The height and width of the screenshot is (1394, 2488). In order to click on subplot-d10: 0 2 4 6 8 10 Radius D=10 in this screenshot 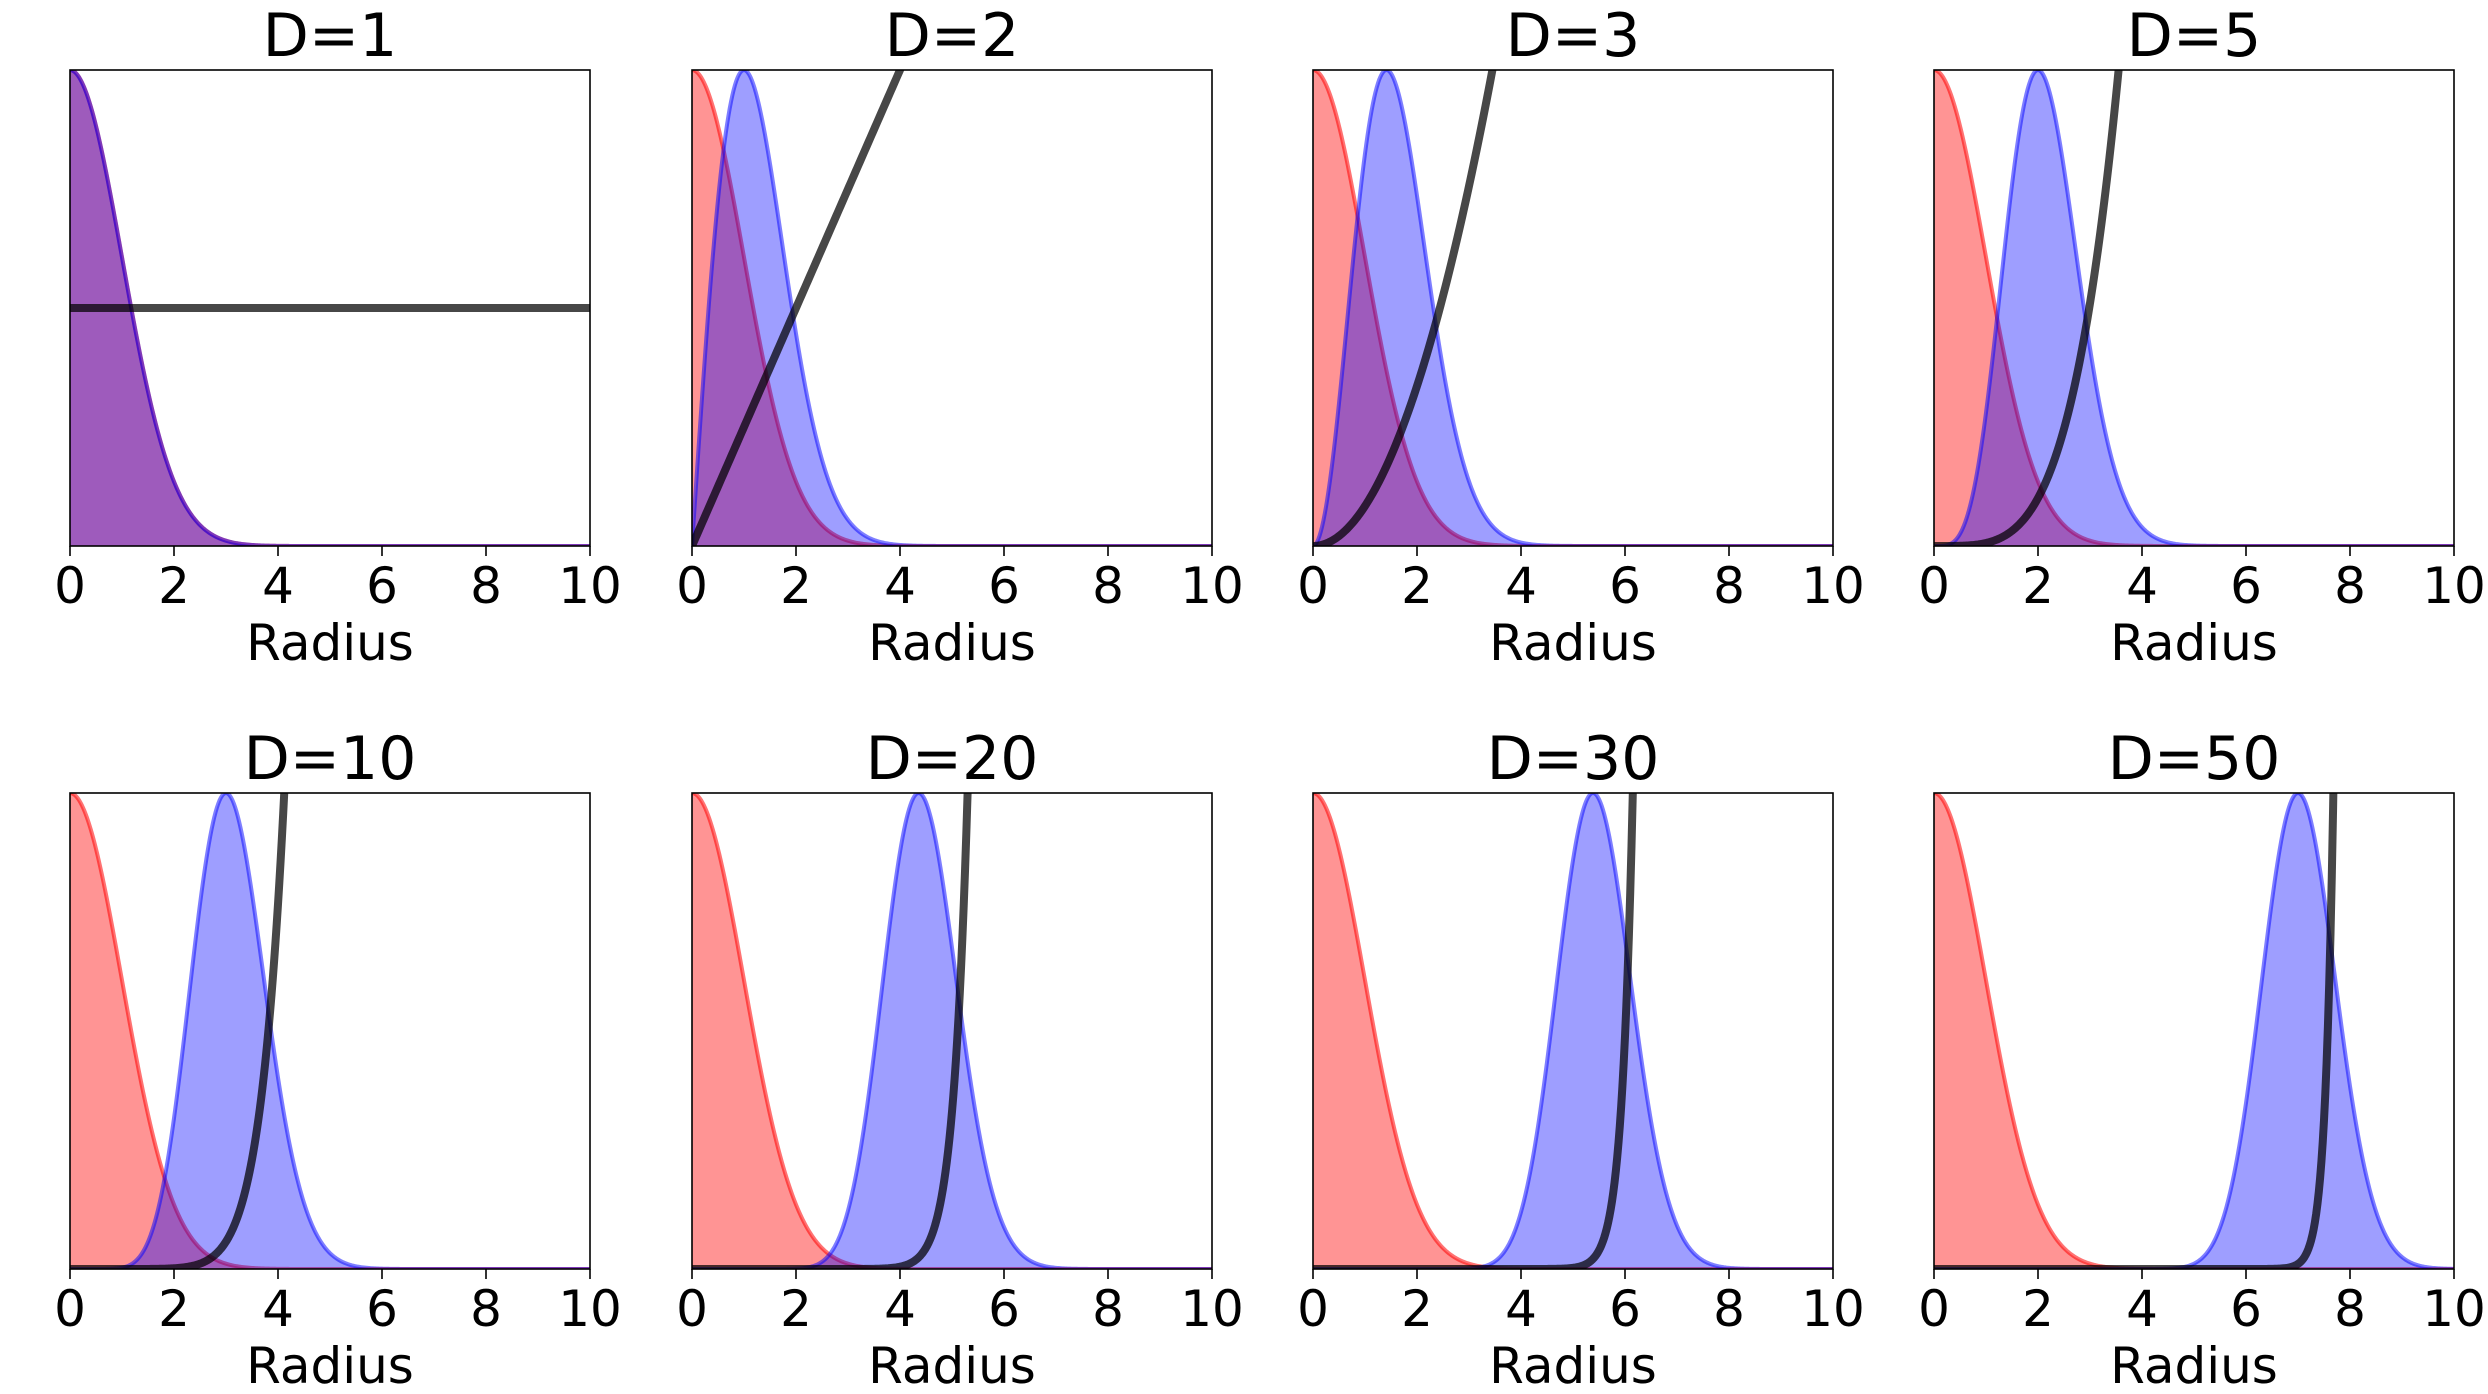, I will do `click(338, 1059)`.